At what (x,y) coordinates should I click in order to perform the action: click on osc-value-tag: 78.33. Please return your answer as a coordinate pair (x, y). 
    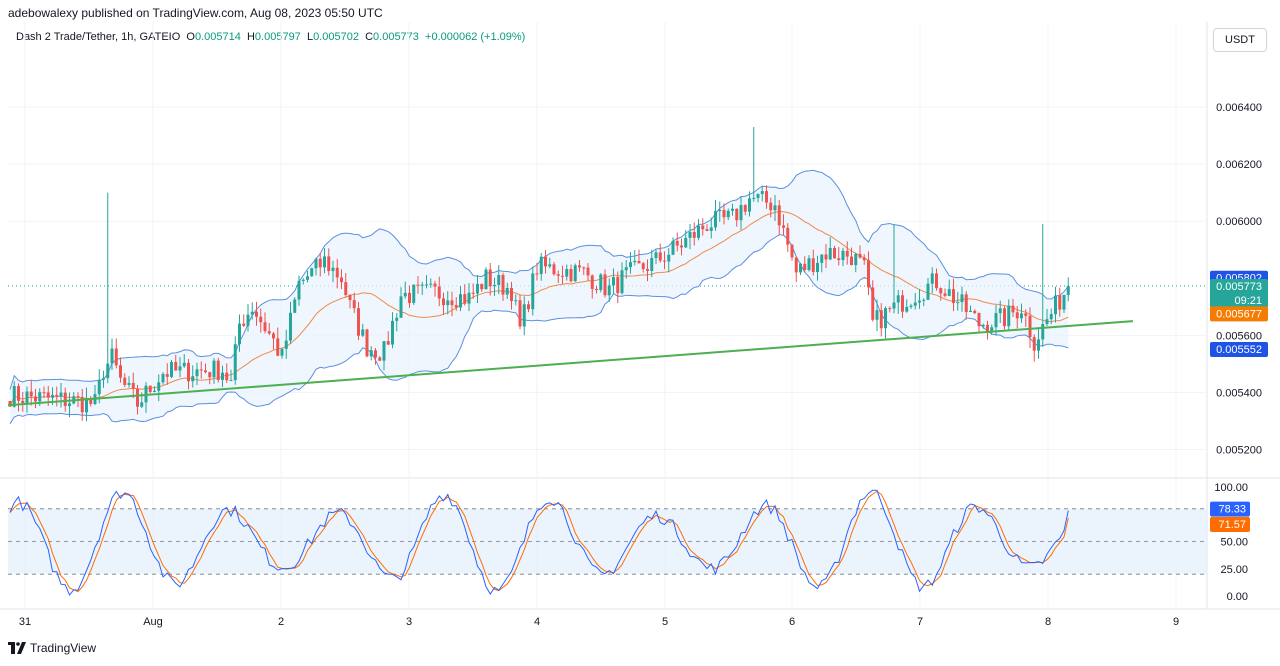
    Looking at the image, I should click on (1230, 509).